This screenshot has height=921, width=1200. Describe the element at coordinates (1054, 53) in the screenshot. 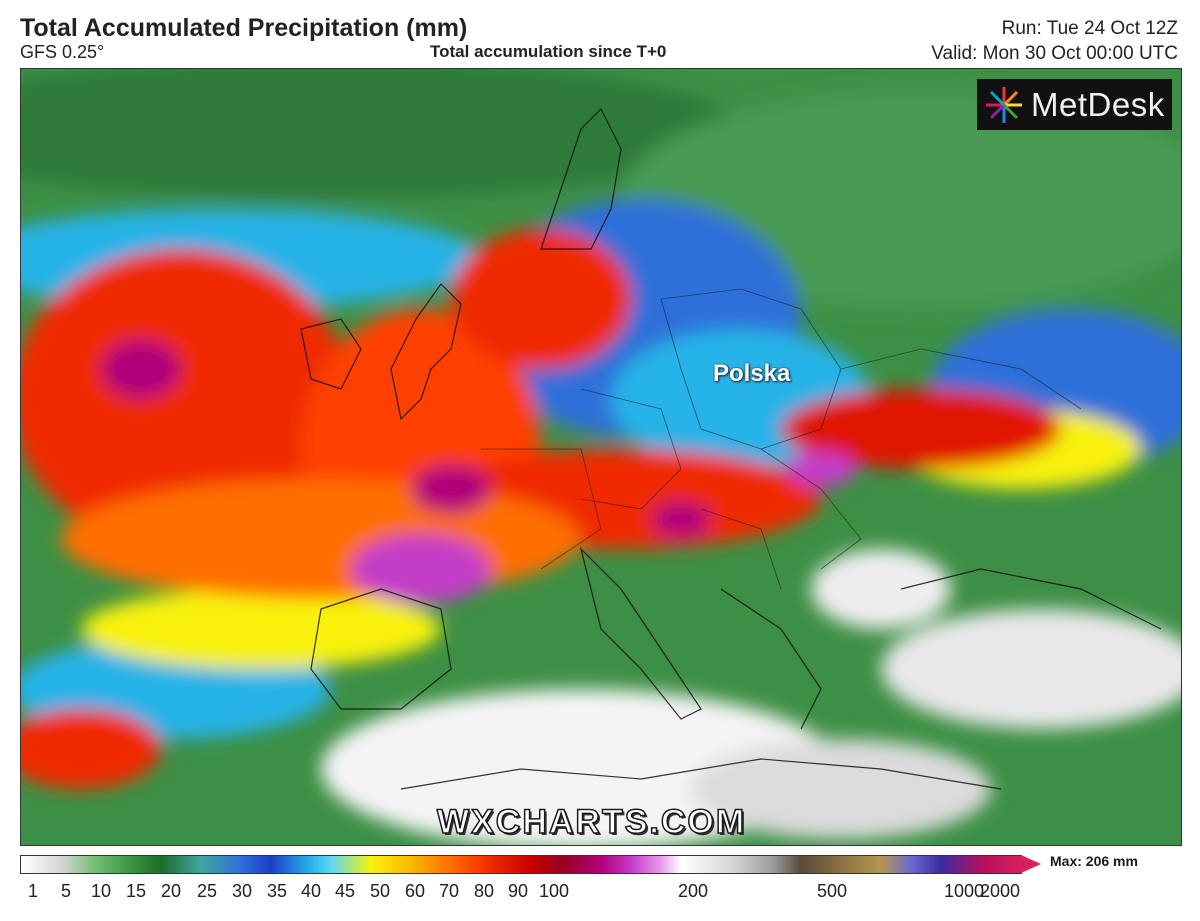

I see `valid-label: Valid: Mon 30 Oct 00:00 UTC` at that location.